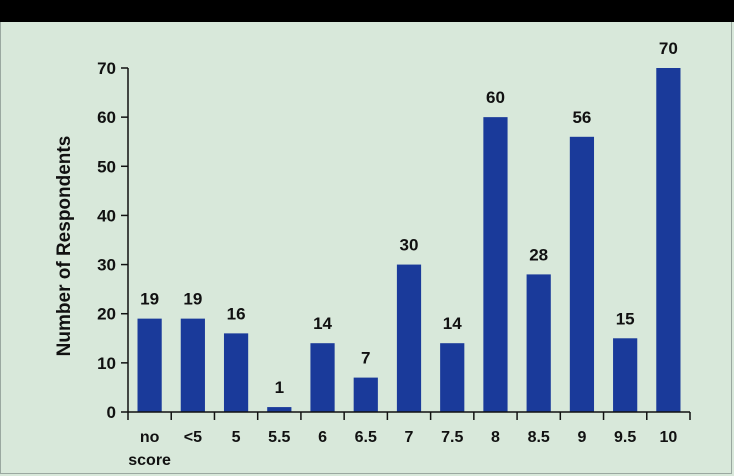  I want to click on x-tick-label: 5, so click(236, 437).